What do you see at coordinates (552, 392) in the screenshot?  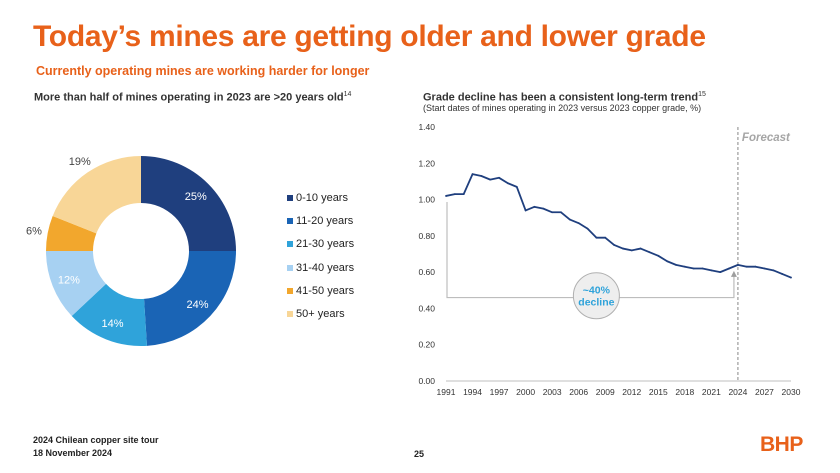 I see `x-tick-label: 2003` at bounding box center [552, 392].